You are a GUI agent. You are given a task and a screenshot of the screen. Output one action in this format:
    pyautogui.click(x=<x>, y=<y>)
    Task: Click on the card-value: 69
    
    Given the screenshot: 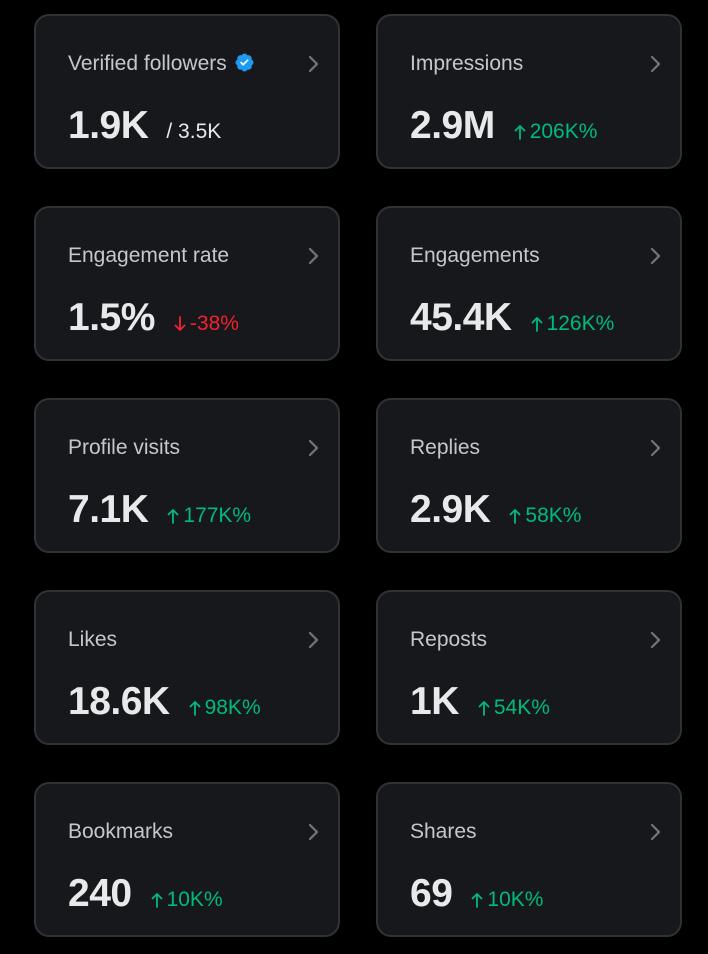 What is the action you would take?
    pyautogui.click(x=431, y=893)
    